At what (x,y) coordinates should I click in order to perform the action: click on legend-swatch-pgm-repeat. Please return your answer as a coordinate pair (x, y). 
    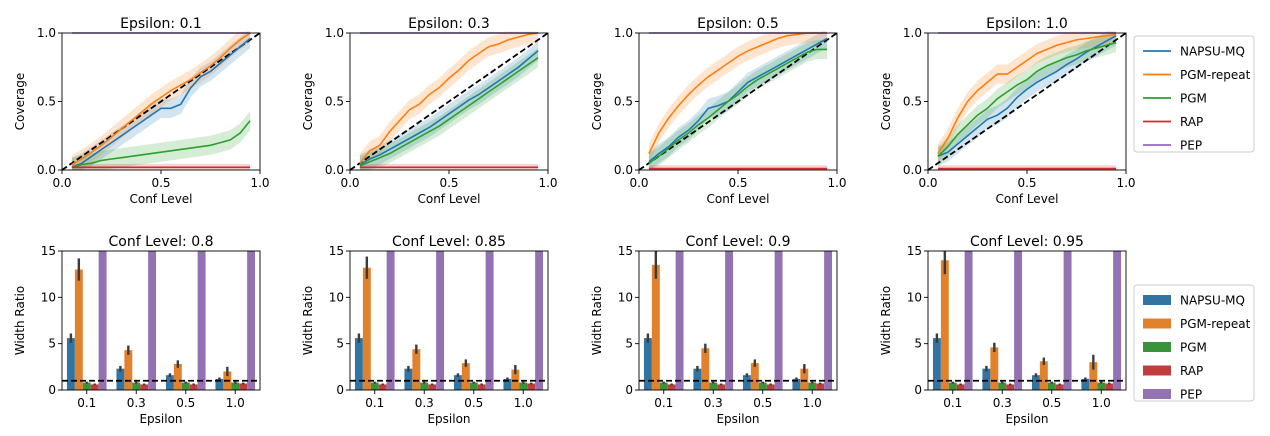
    Looking at the image, I should click on (1157, 323).